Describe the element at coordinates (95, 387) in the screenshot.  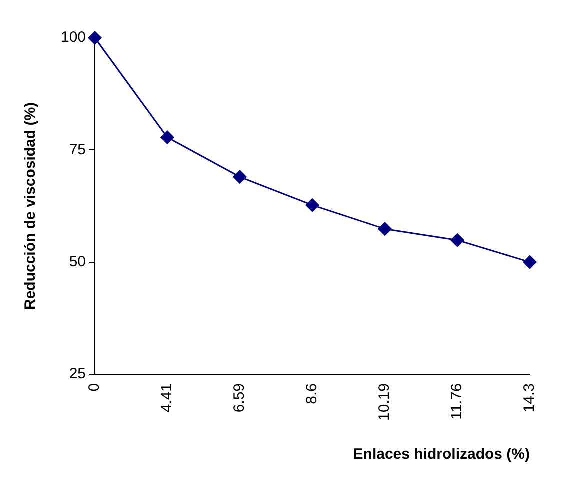
I see `x-tick-label: 0` at that location.